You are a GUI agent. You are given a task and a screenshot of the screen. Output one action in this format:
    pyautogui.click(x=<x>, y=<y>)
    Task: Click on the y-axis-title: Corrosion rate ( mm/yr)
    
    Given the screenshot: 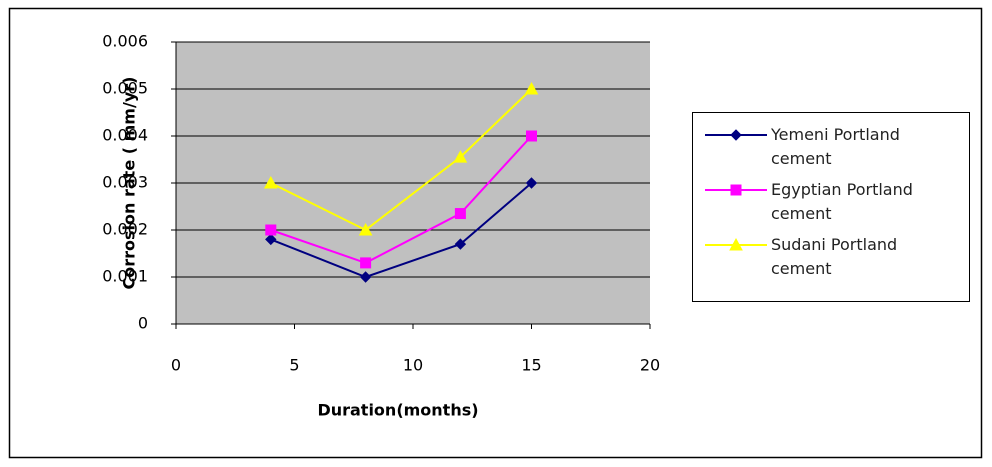 What is the action you would take?
    pyautogui.click(x=129, y=183)
    